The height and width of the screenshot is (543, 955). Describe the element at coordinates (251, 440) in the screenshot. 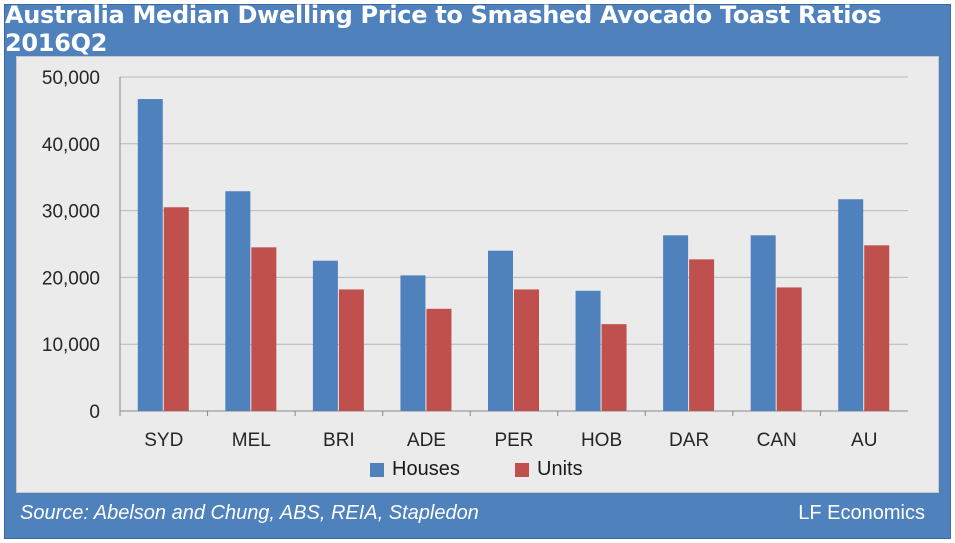

I see `x-tick-label: MEL` at that location.